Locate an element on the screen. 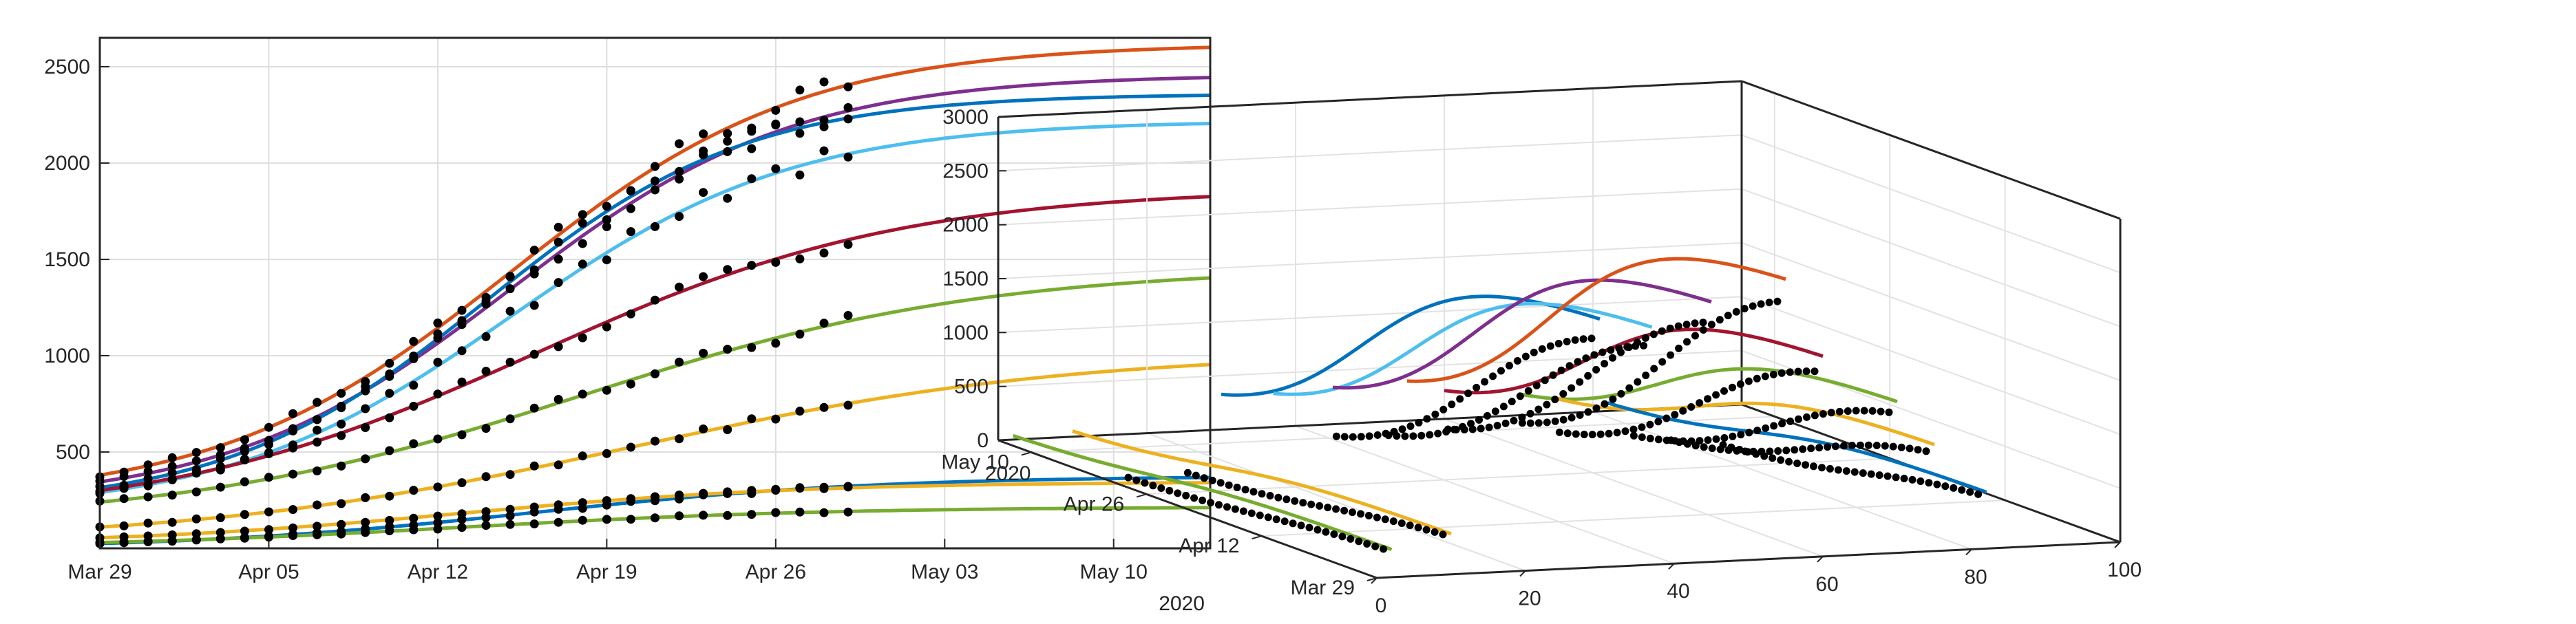 This screenshot has height=624, width=2576. right-date-tick-label: May 10 is located at coordinates (975, 462).